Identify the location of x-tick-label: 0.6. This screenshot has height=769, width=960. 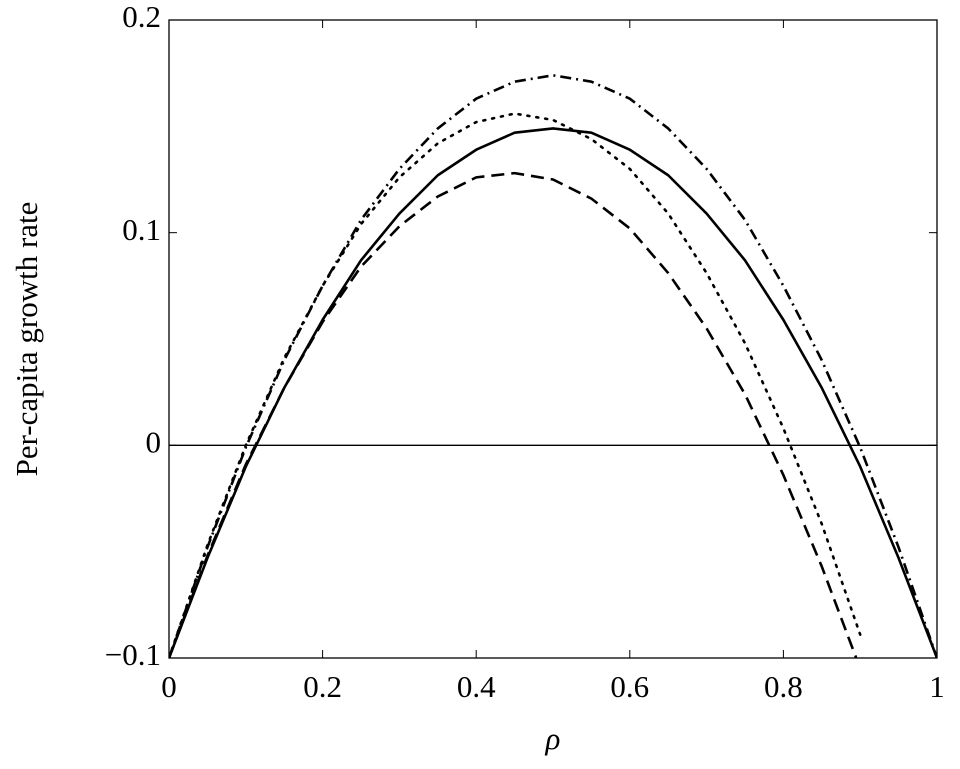
(629, 686).